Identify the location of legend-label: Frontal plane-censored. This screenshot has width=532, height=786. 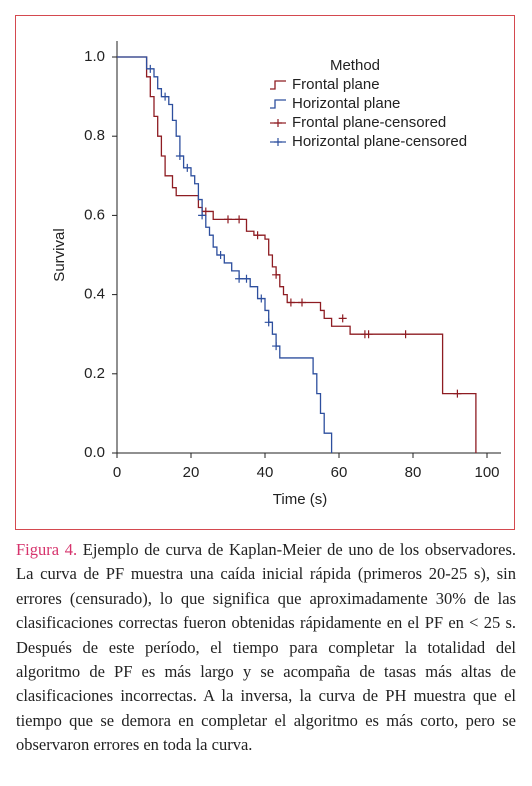
(369, 122).